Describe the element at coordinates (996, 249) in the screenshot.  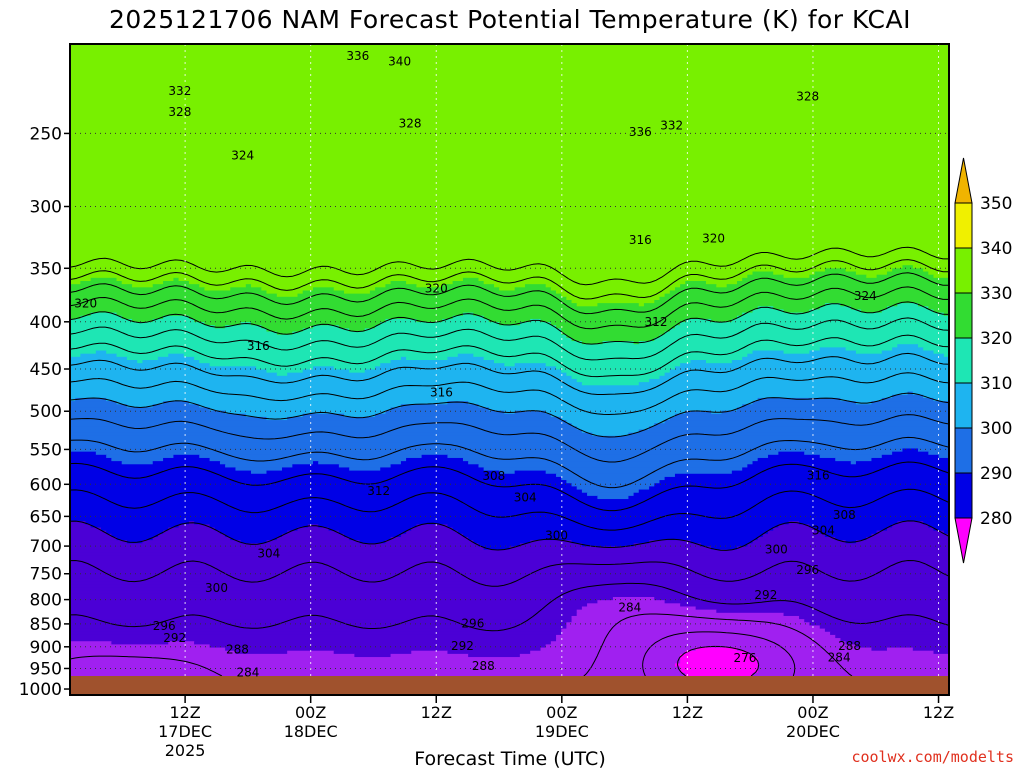
I see `colorbar-label: 340` at that location.